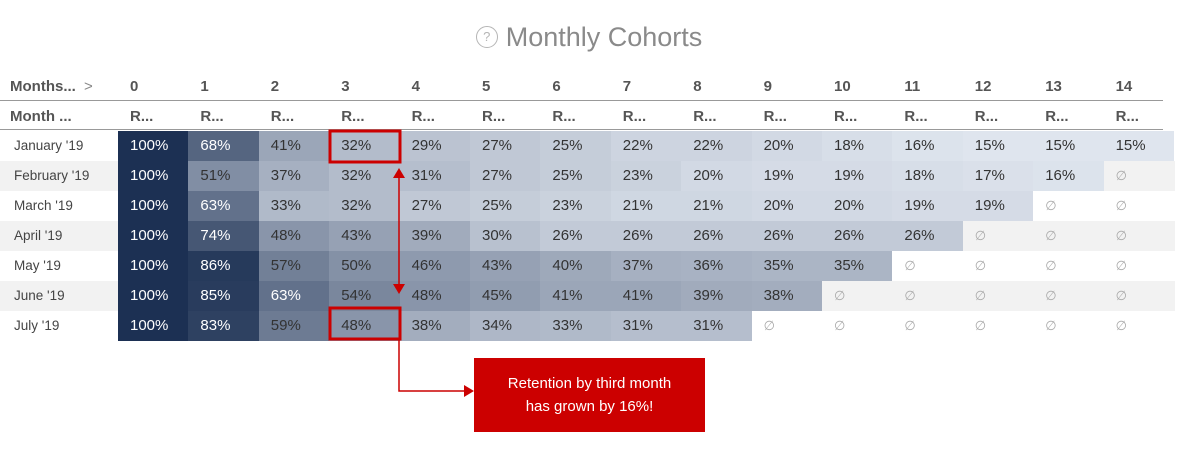  I want to click on column-header-7: 7, so click(627, 86).